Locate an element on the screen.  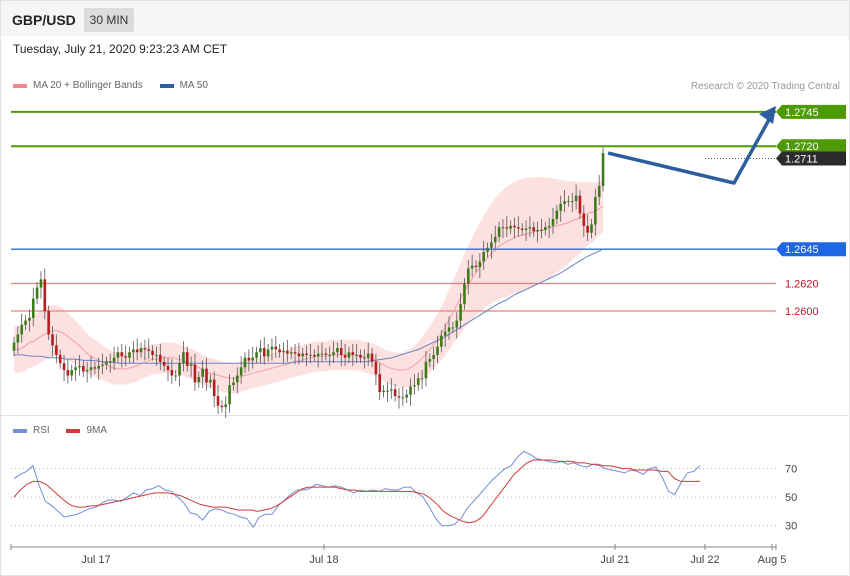
price-legend: MA 20 + Bollinger Bands MA 50 is located at coordinates (117, 85).